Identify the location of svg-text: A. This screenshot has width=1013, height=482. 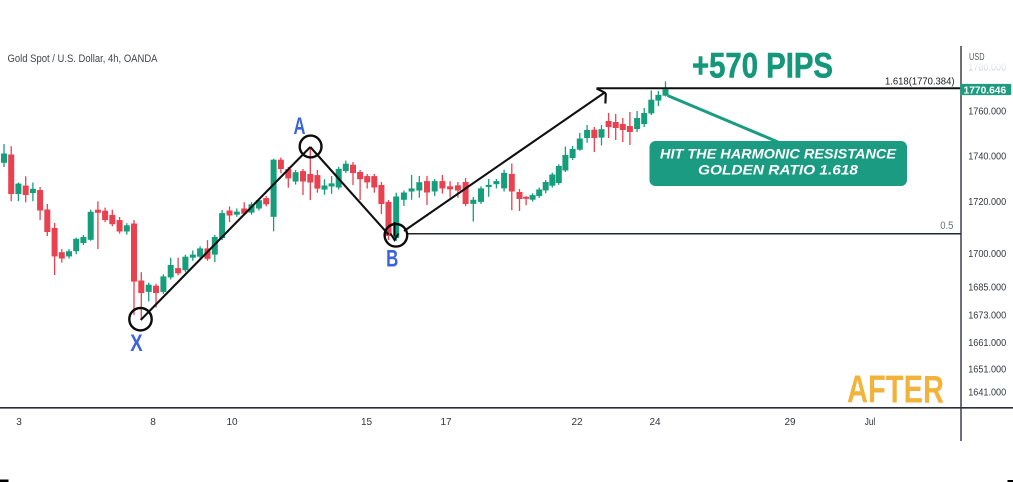
(300, 126).